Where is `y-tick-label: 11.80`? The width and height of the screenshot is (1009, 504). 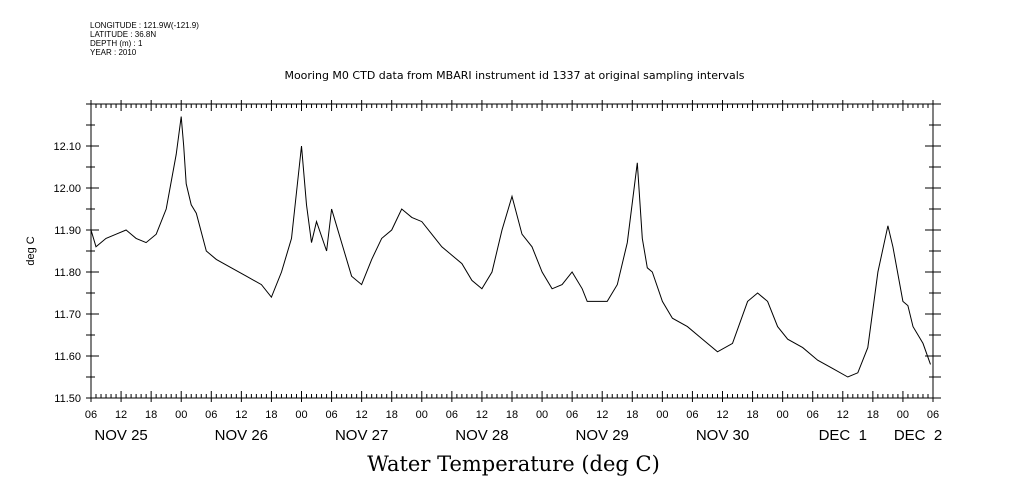
y-tick-label: 11.80 is located at coordinates (67, 273).